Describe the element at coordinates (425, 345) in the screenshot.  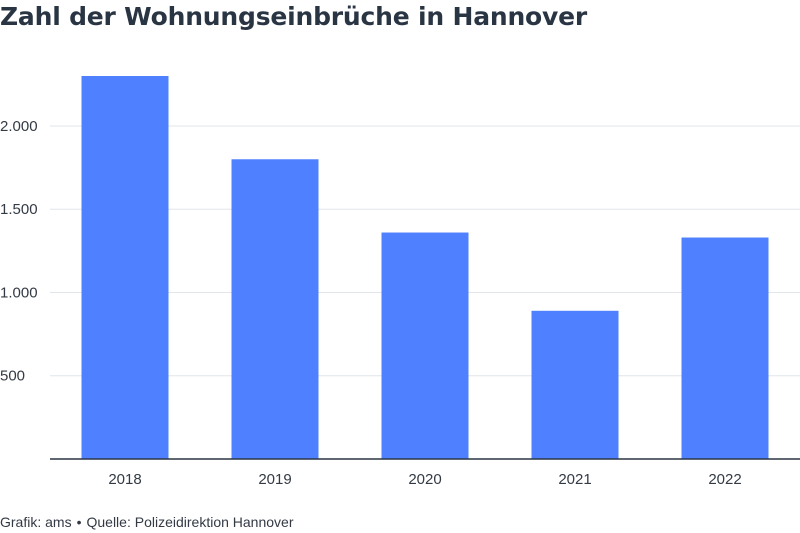
I see `bar-2020` at that location.